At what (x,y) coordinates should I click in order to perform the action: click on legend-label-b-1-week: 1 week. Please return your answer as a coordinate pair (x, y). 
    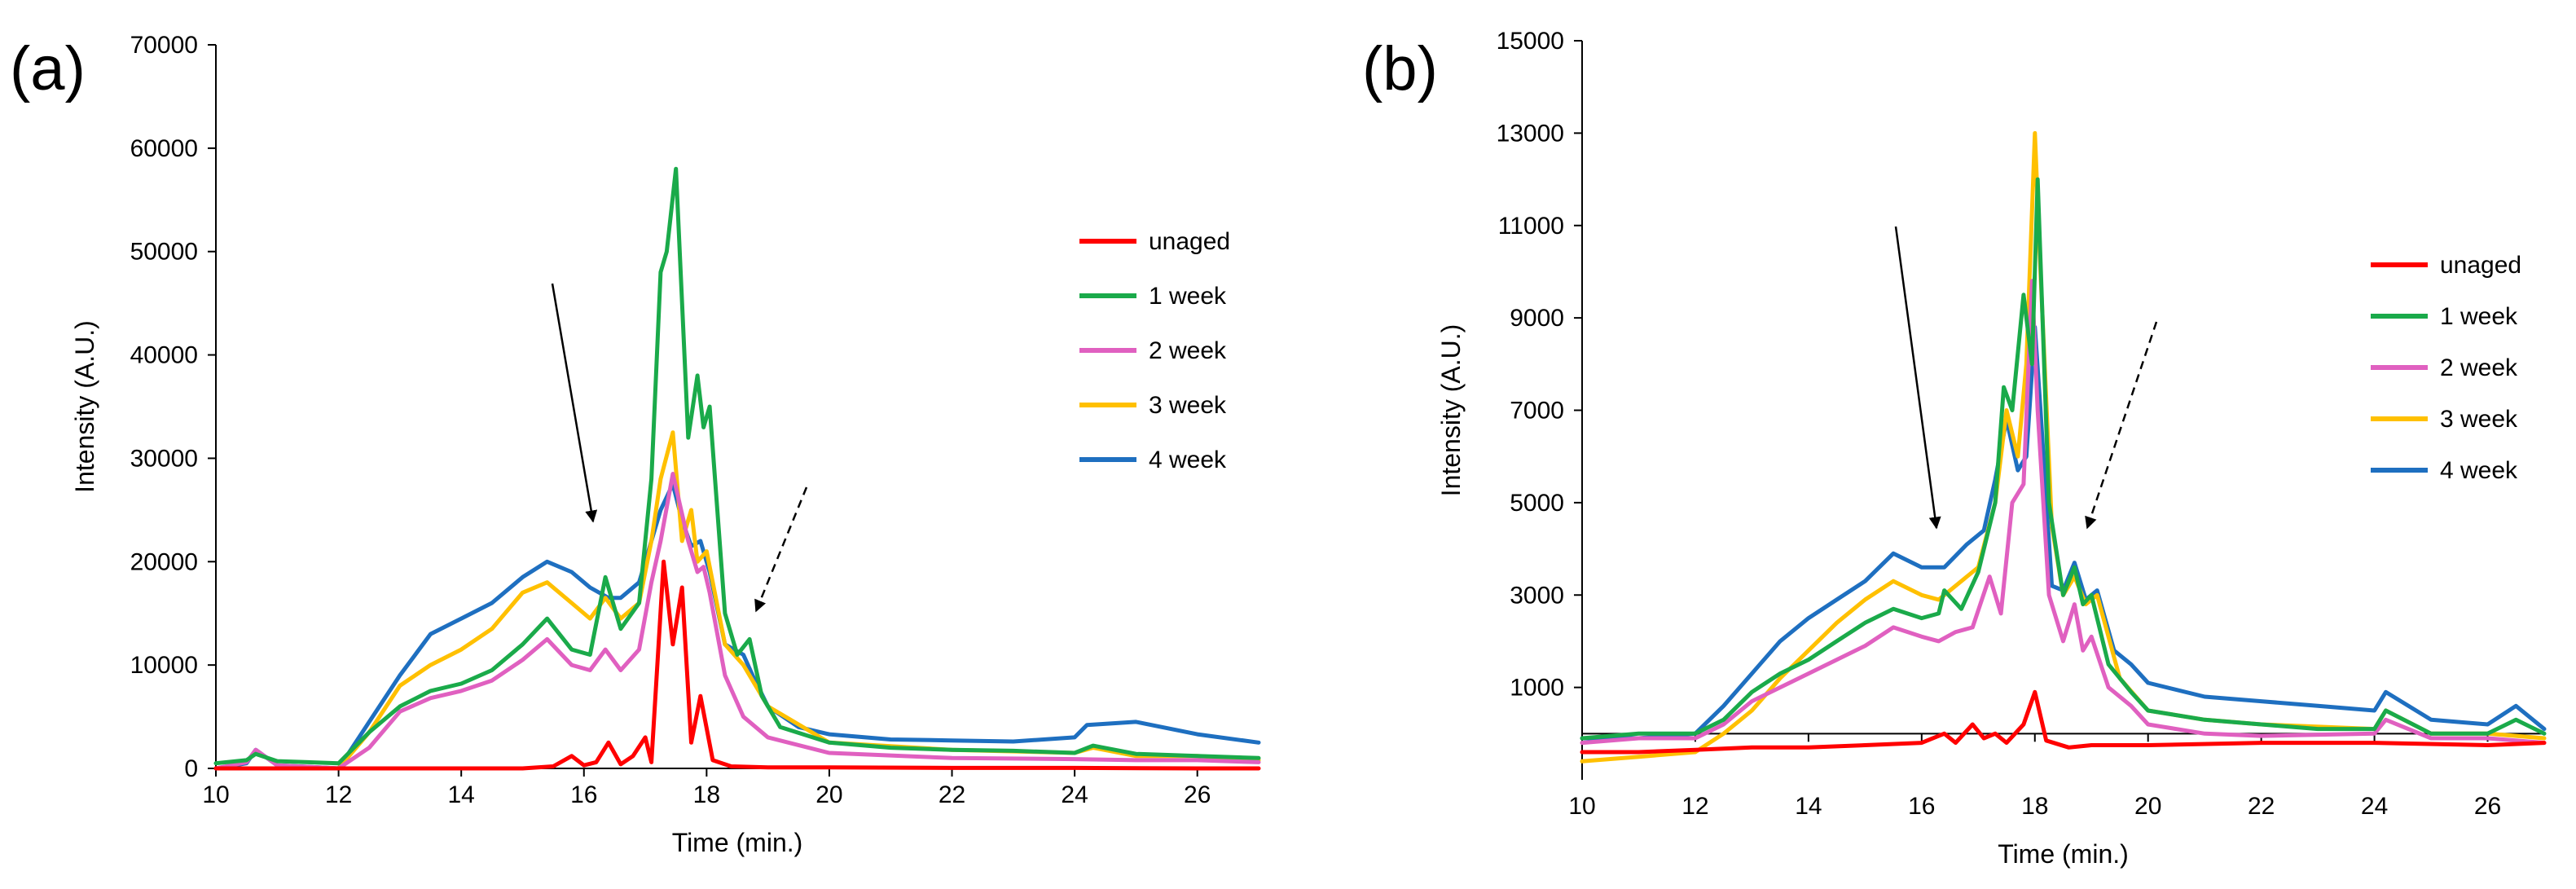
    Looking at the image, I should click on (2479, 317).